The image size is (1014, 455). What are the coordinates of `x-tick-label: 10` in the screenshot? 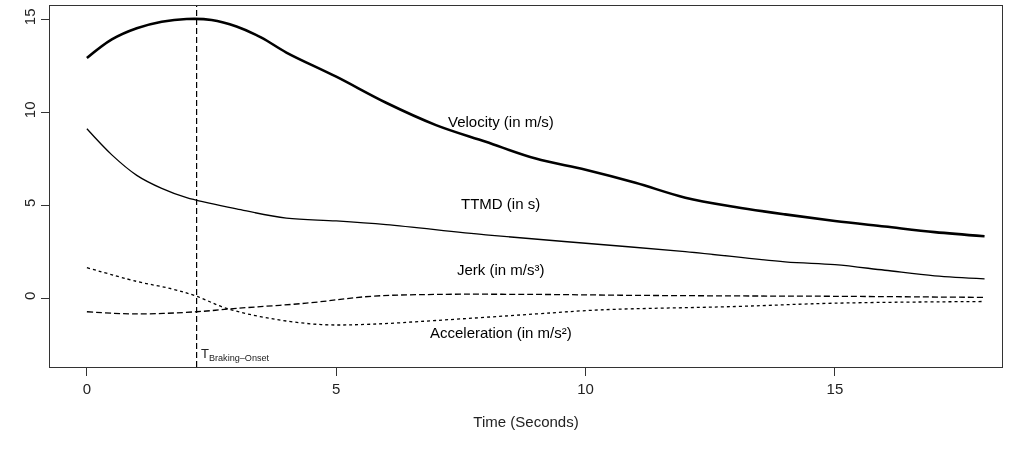 It's located at (585, 389).